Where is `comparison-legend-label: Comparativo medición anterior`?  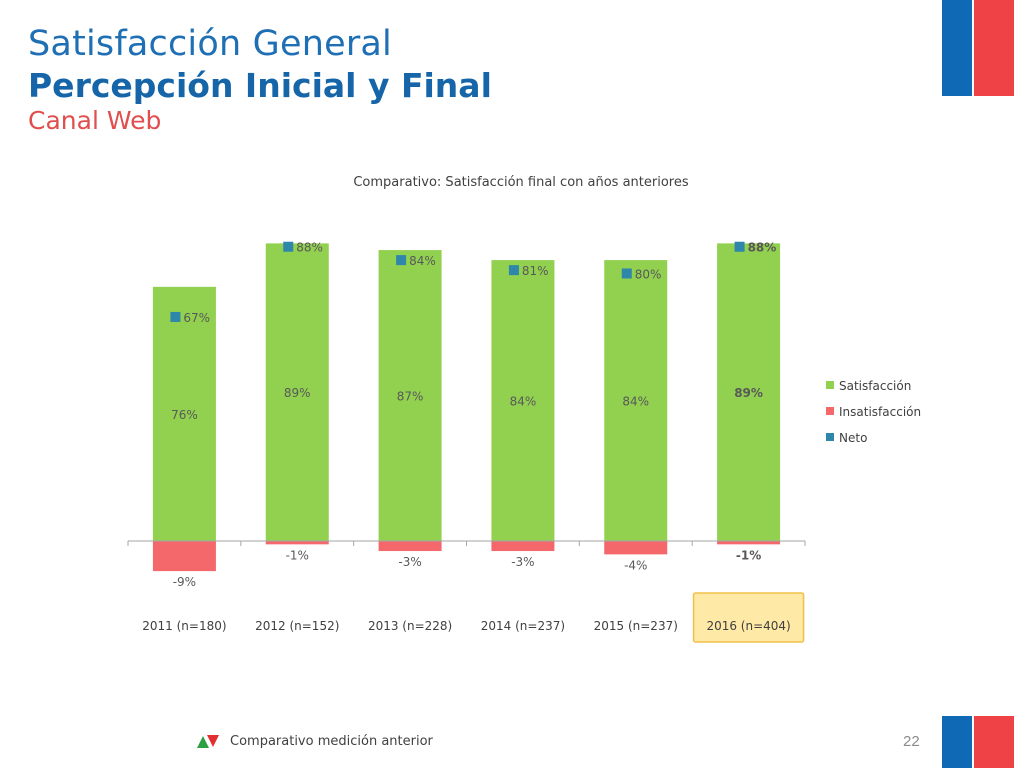 comparison-legend-label: Comparativo medición anterior is located at coordinates (331, 741).